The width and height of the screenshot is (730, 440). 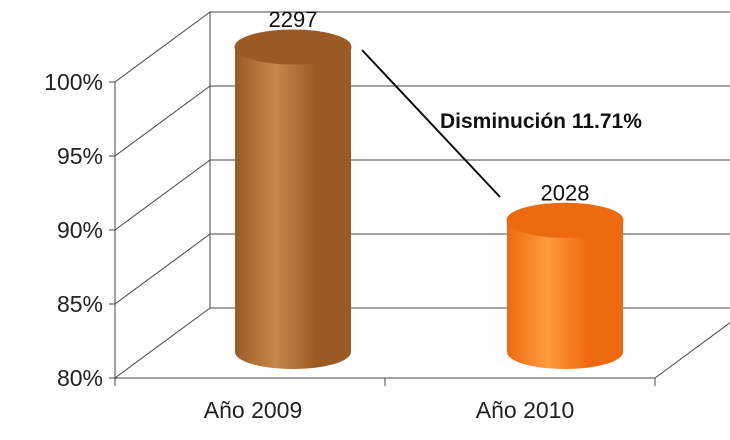 What do you see at coordinates (80, 230) in the screenshot?
I see `y-tick-label: 90%` at bounding box center [80, 230].